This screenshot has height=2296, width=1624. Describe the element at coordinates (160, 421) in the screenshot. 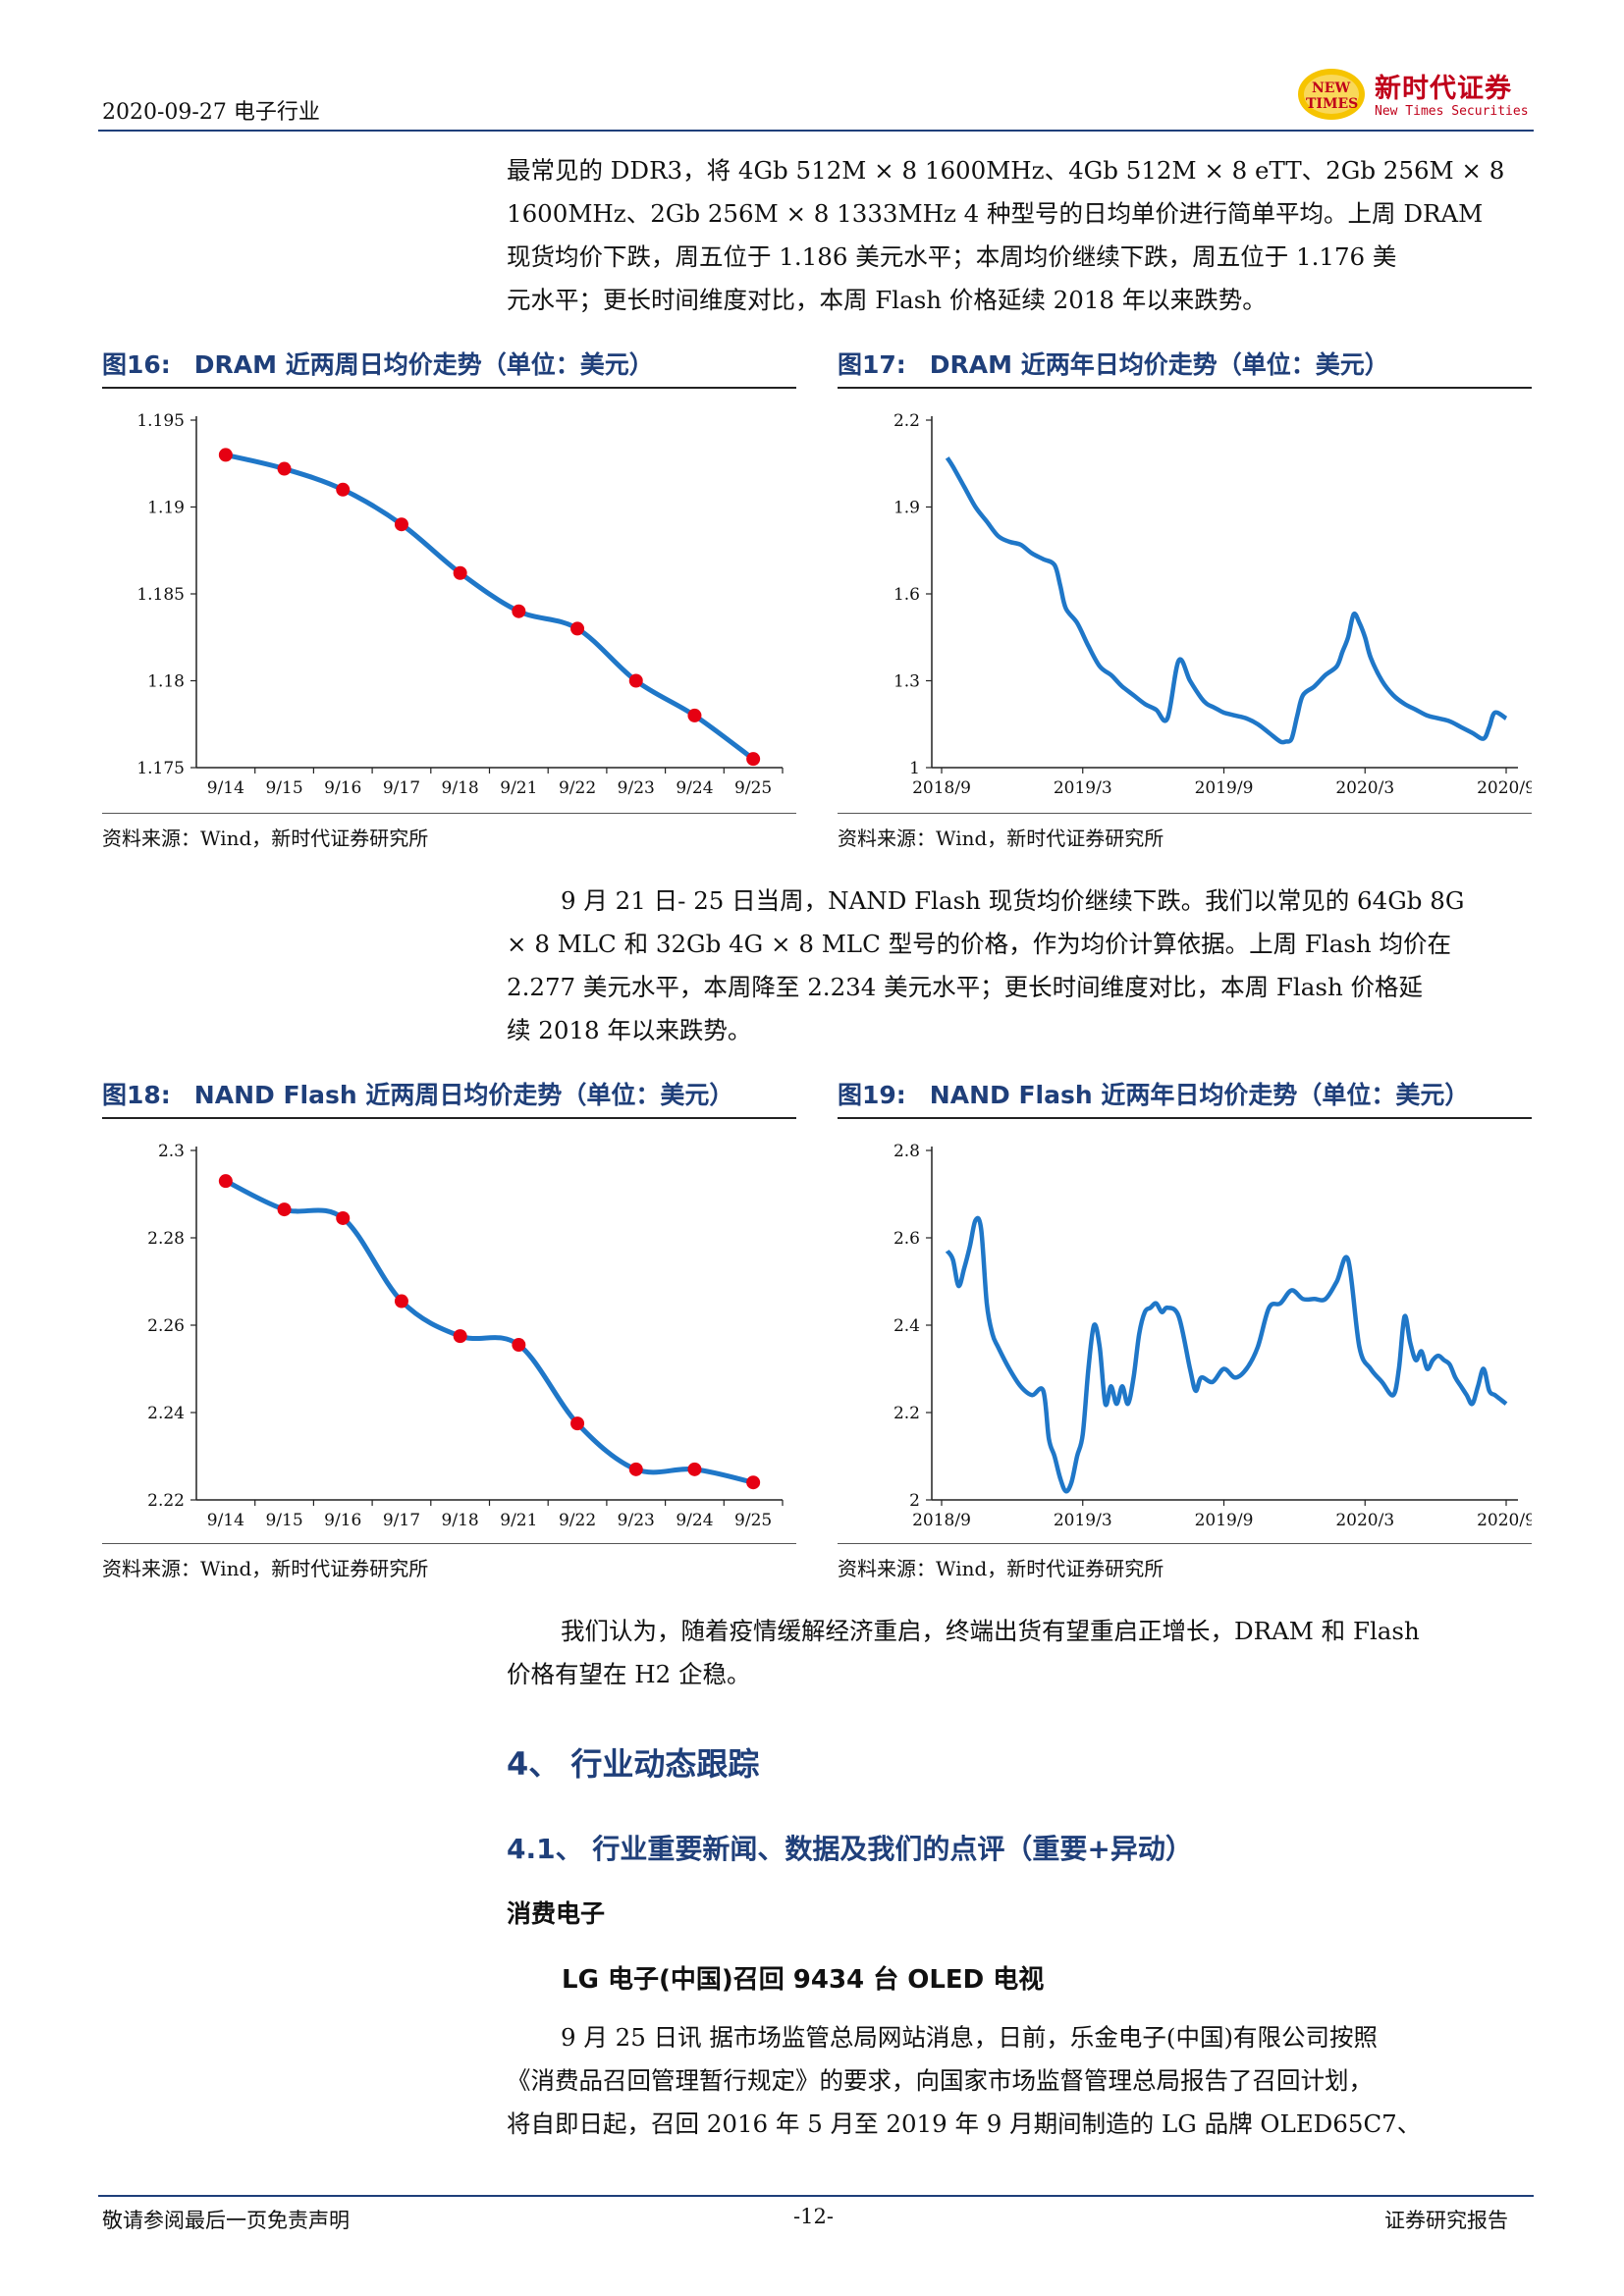

I see `y-tick-label: 1.195` at that location.